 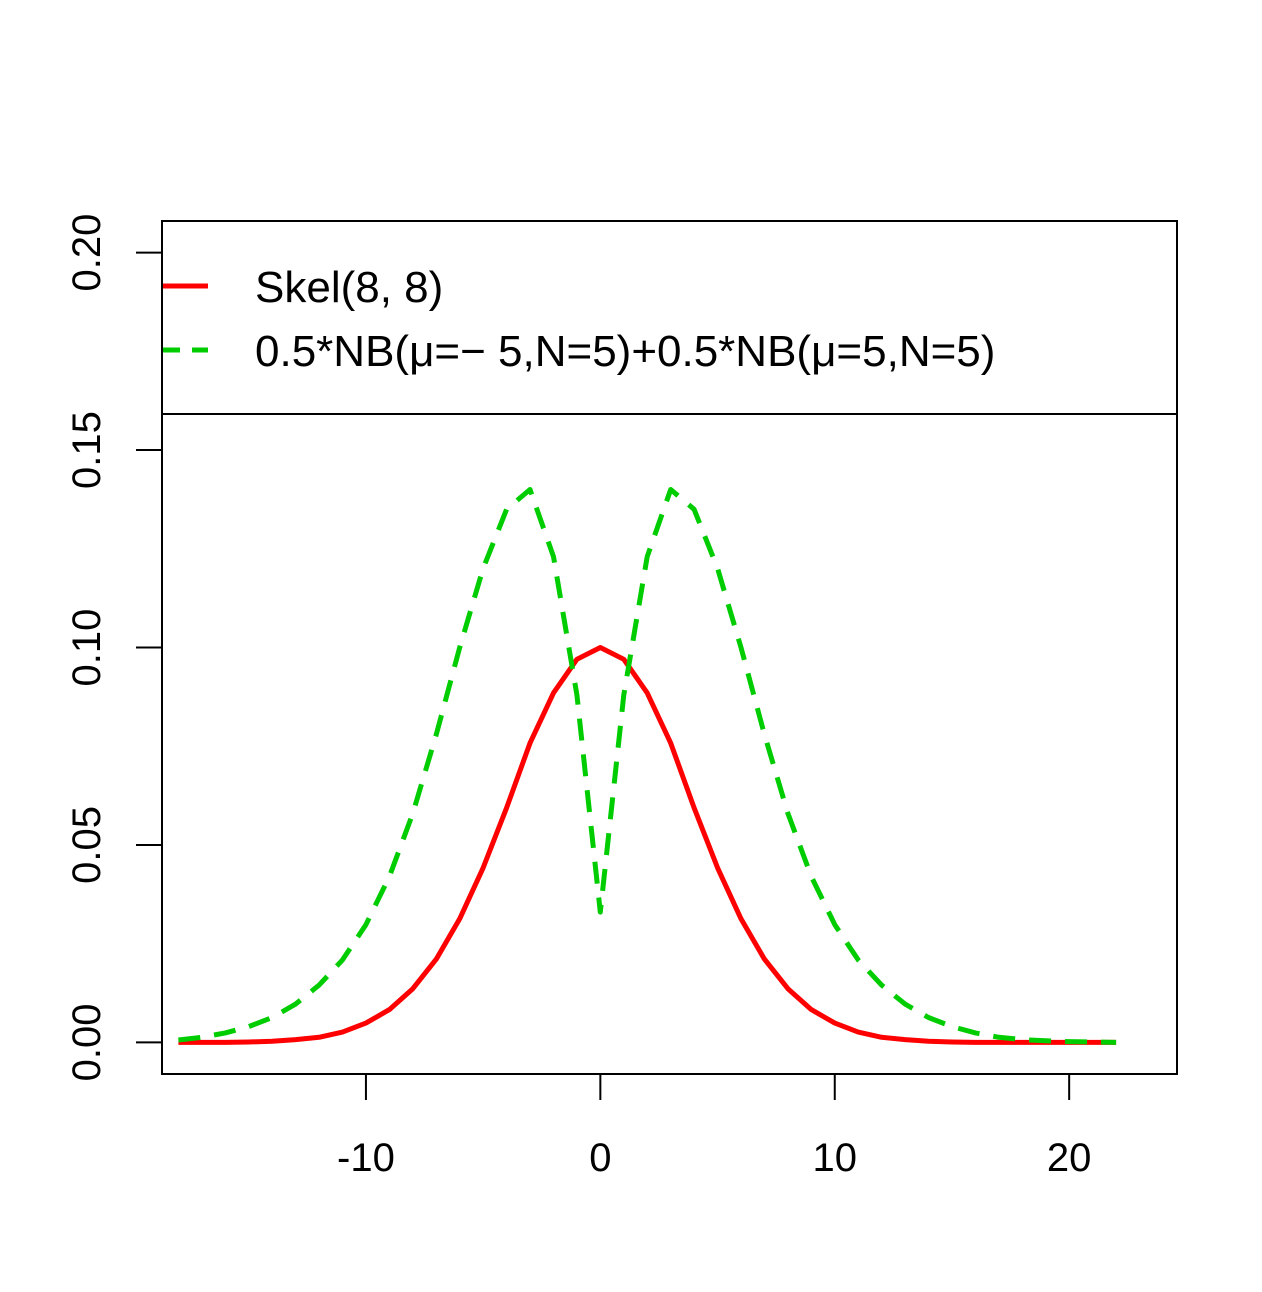 I want to click on x-tick-label: 0, so click(x=600, y=1158).